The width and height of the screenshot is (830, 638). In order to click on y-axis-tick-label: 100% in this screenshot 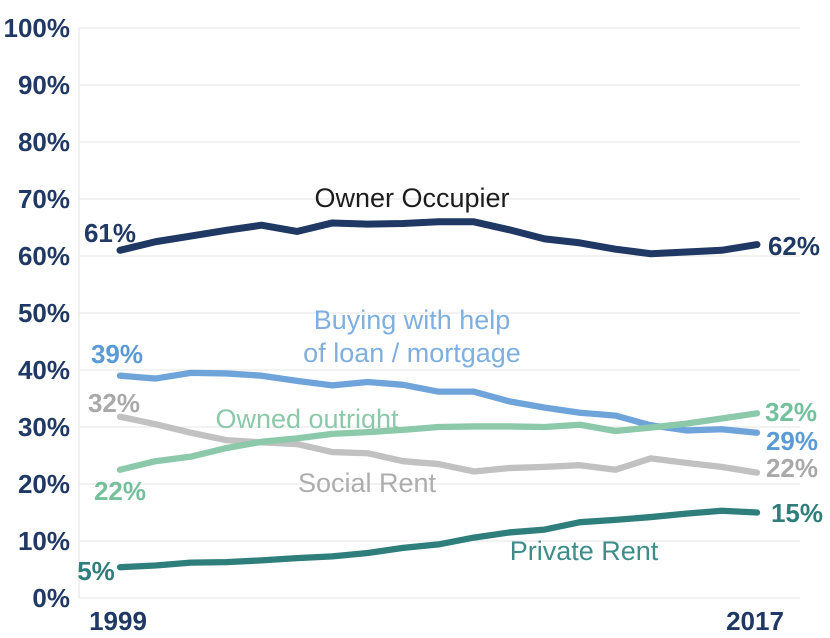, I will do `click(37, 28)`.